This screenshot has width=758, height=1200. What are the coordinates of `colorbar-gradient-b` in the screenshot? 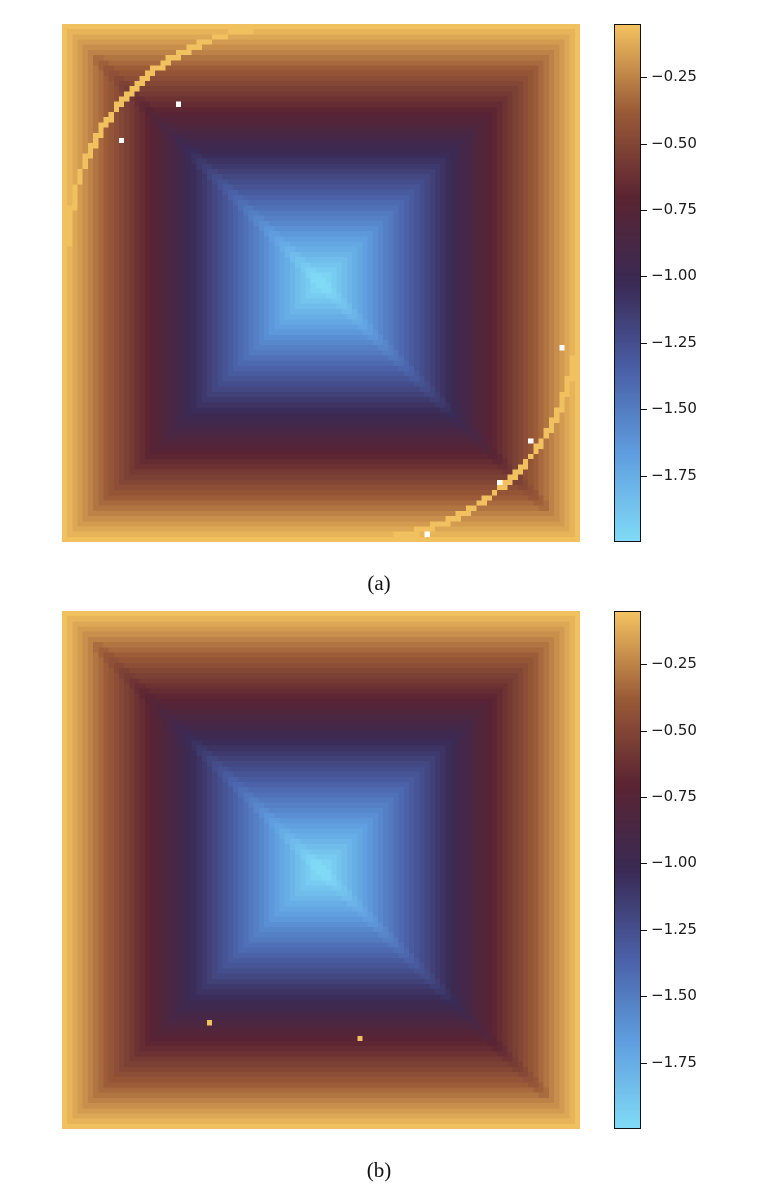 It's located at (627, 870).